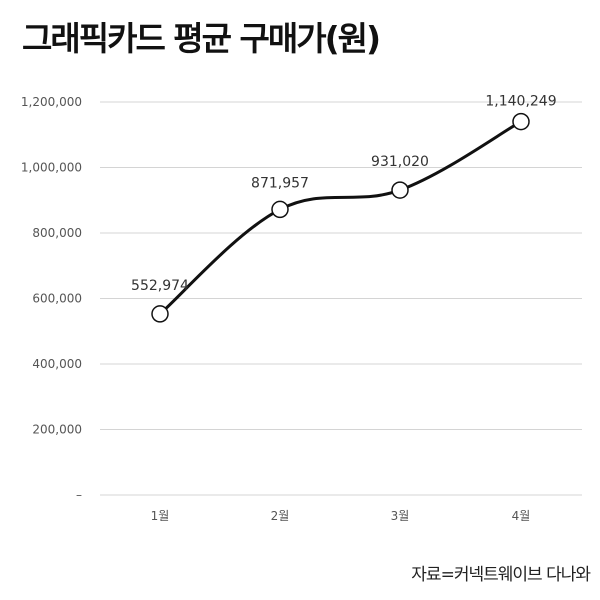 This screenshot has width=600, height=600. I want to click on y-tick-label: 400,000, so click(57, 364).